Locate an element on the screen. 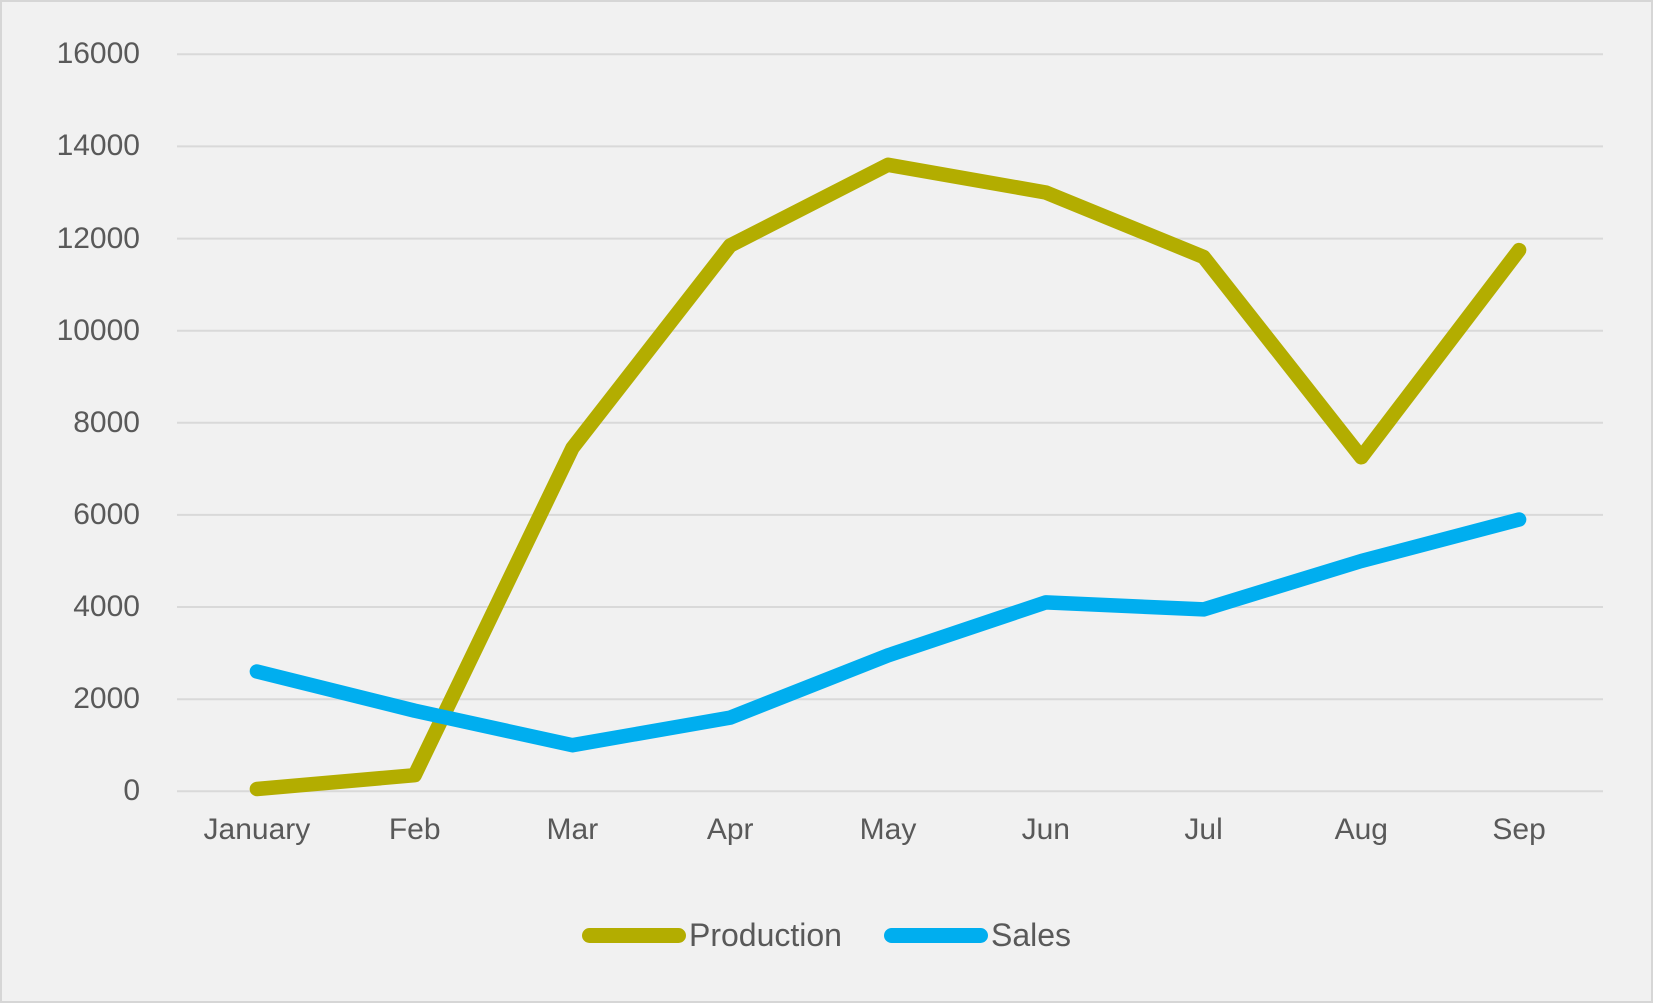  x-axis-category-label-feb: Feb is located at coordinates (414, 829).